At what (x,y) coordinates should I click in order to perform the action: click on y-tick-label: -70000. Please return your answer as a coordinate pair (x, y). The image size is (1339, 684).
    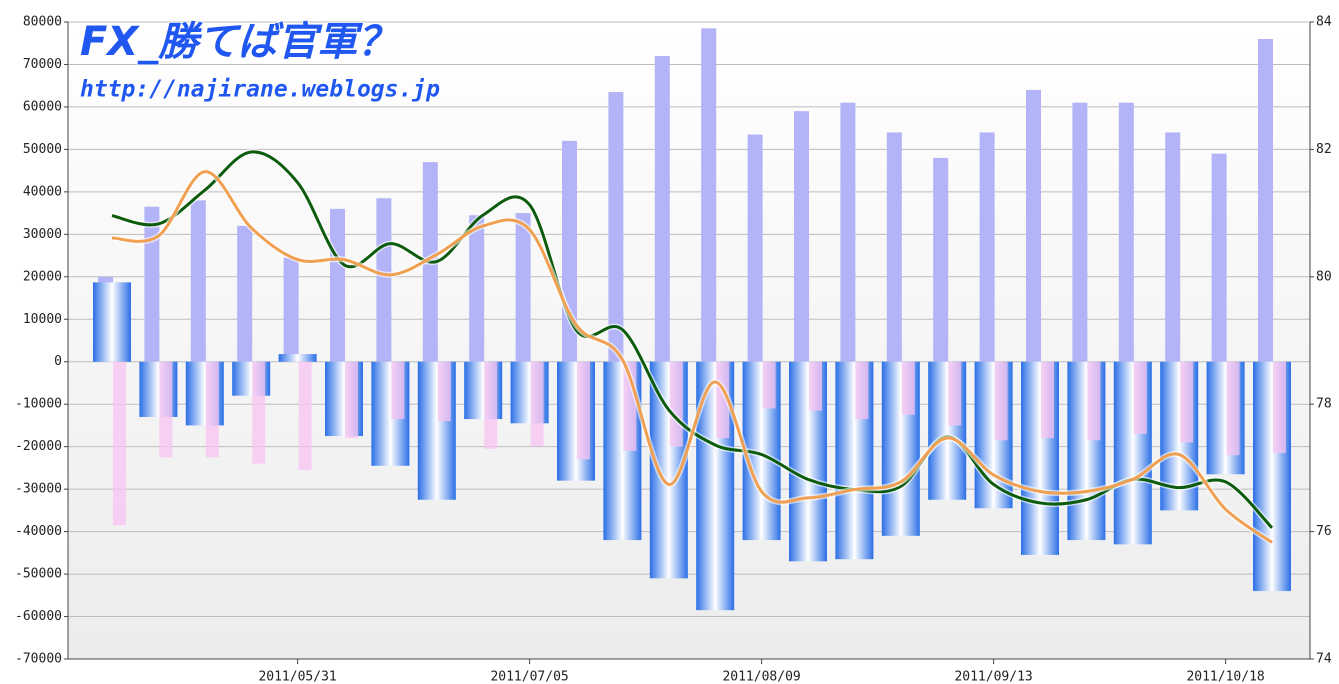
    Looking at the image, I should click on (38, 659).